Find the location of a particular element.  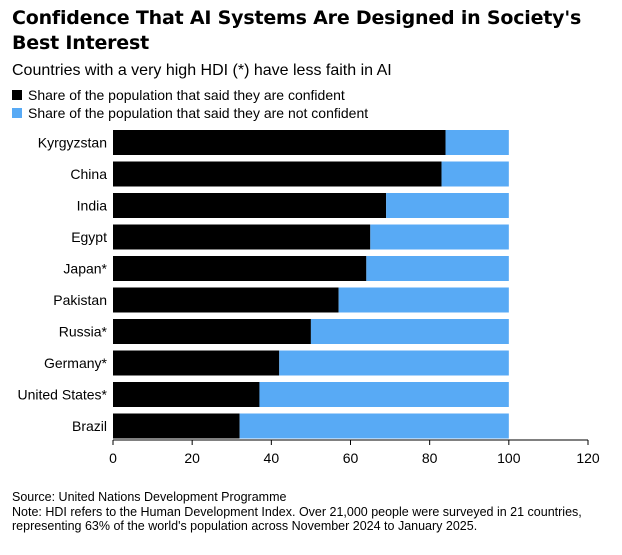

category-label: Germany* is located at coordinates (76, 363).